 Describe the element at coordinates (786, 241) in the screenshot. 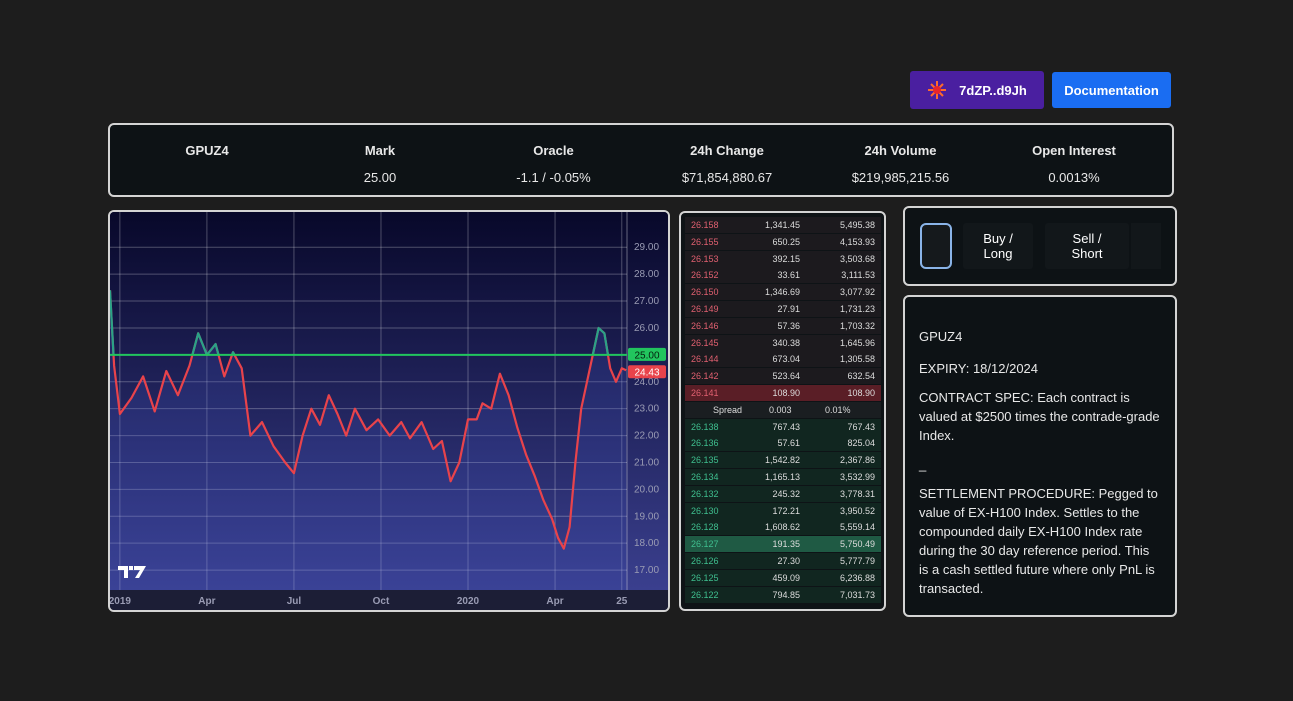

I see `ob-size: 650.25` at that location.